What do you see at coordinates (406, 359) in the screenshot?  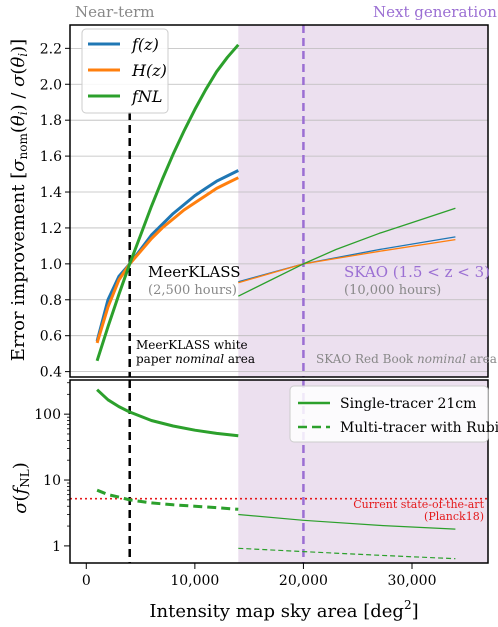 I see `skao-red-book-label: SKAO Red Book nominal area` at bounding box center [406, 359].